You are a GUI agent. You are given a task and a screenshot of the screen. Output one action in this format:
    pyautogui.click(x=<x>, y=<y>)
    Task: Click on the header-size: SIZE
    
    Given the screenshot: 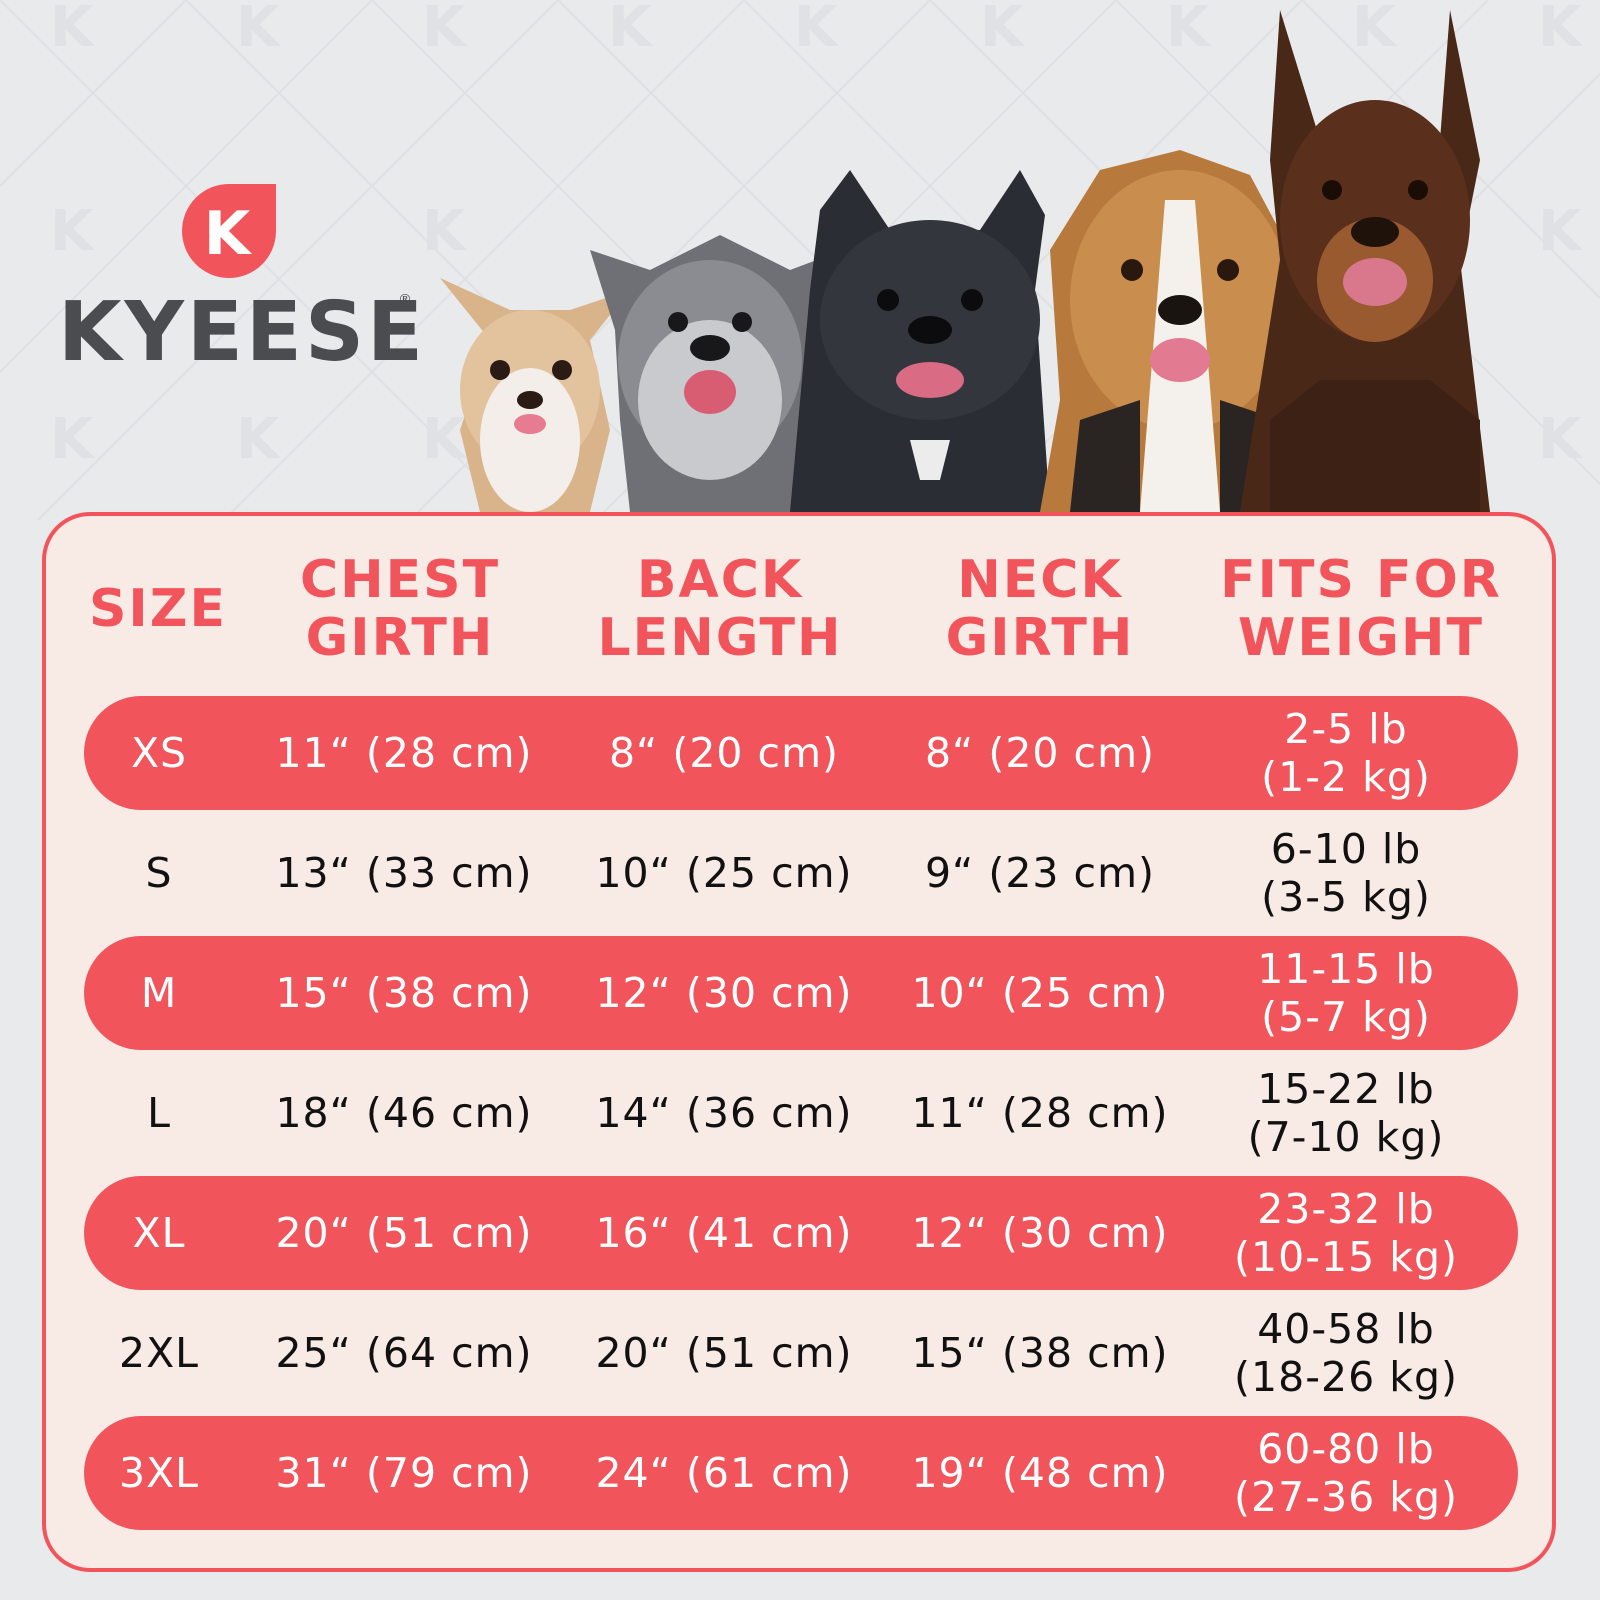 What is the action you would take?
    pyautogui.click(x=158, y=609)
    